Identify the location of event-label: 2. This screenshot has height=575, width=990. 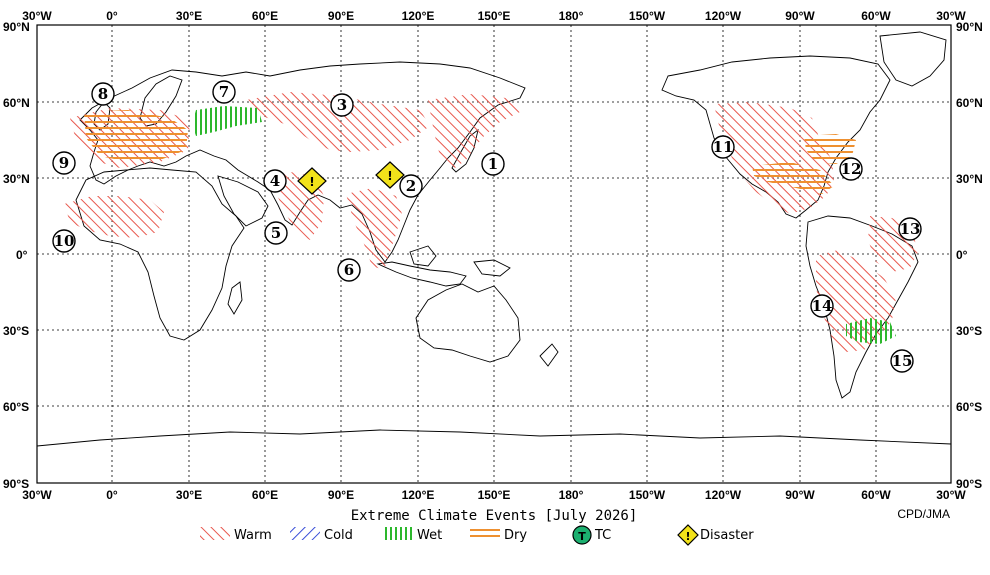
(411, 186).